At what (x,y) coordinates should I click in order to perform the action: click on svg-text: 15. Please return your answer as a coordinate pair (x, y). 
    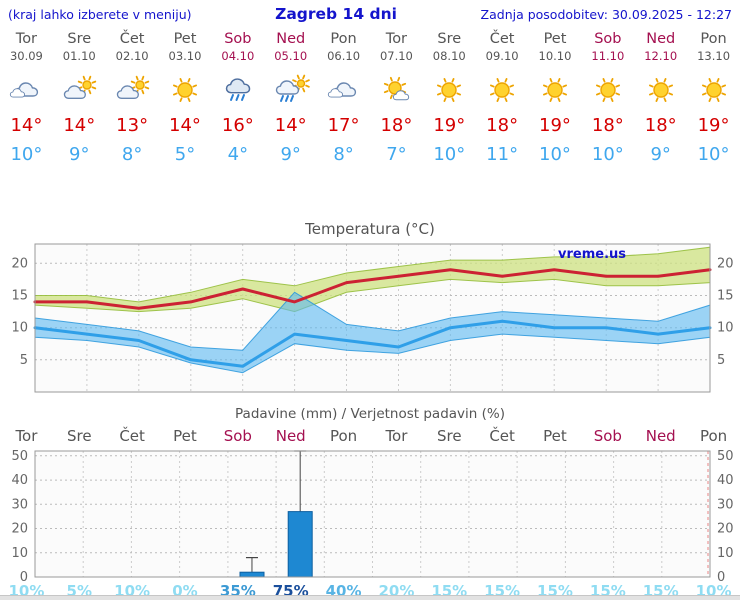
    Looking at the image, I should click on (19, 296).